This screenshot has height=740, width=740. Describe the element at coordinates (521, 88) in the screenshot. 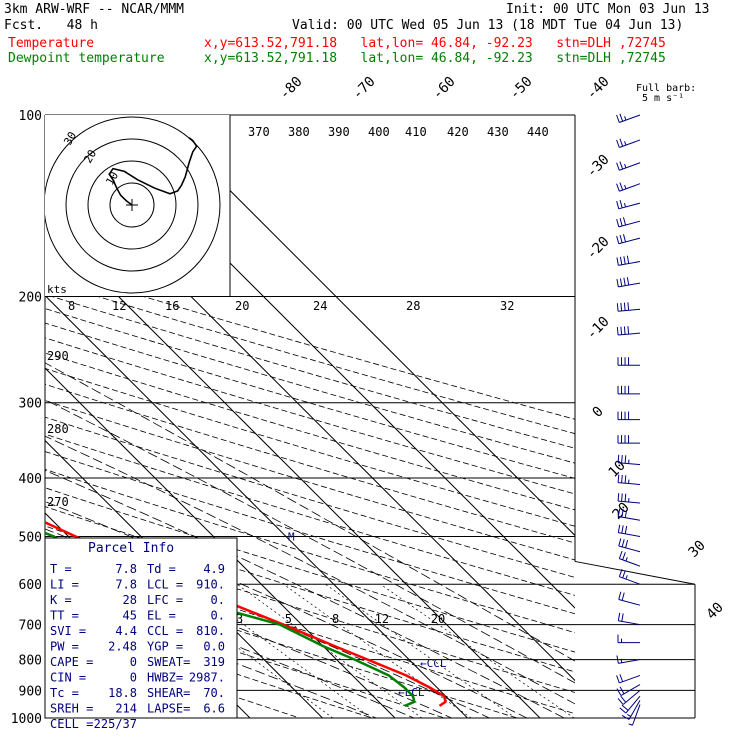

I see `isotherm-label: -50` at that location.